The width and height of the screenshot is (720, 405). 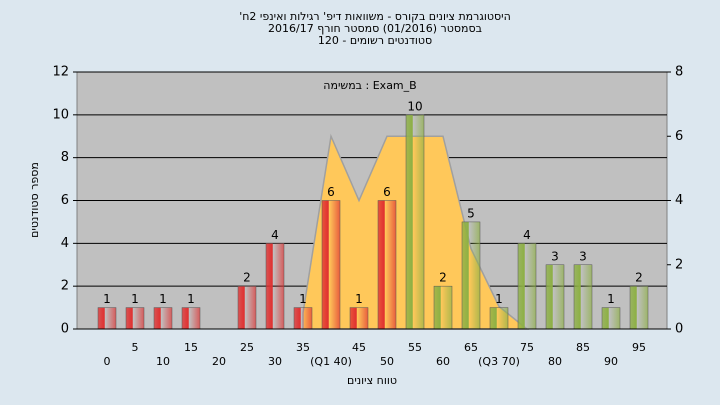 I want to click on y2-tick-label: 8, so click(x=679, y=72).